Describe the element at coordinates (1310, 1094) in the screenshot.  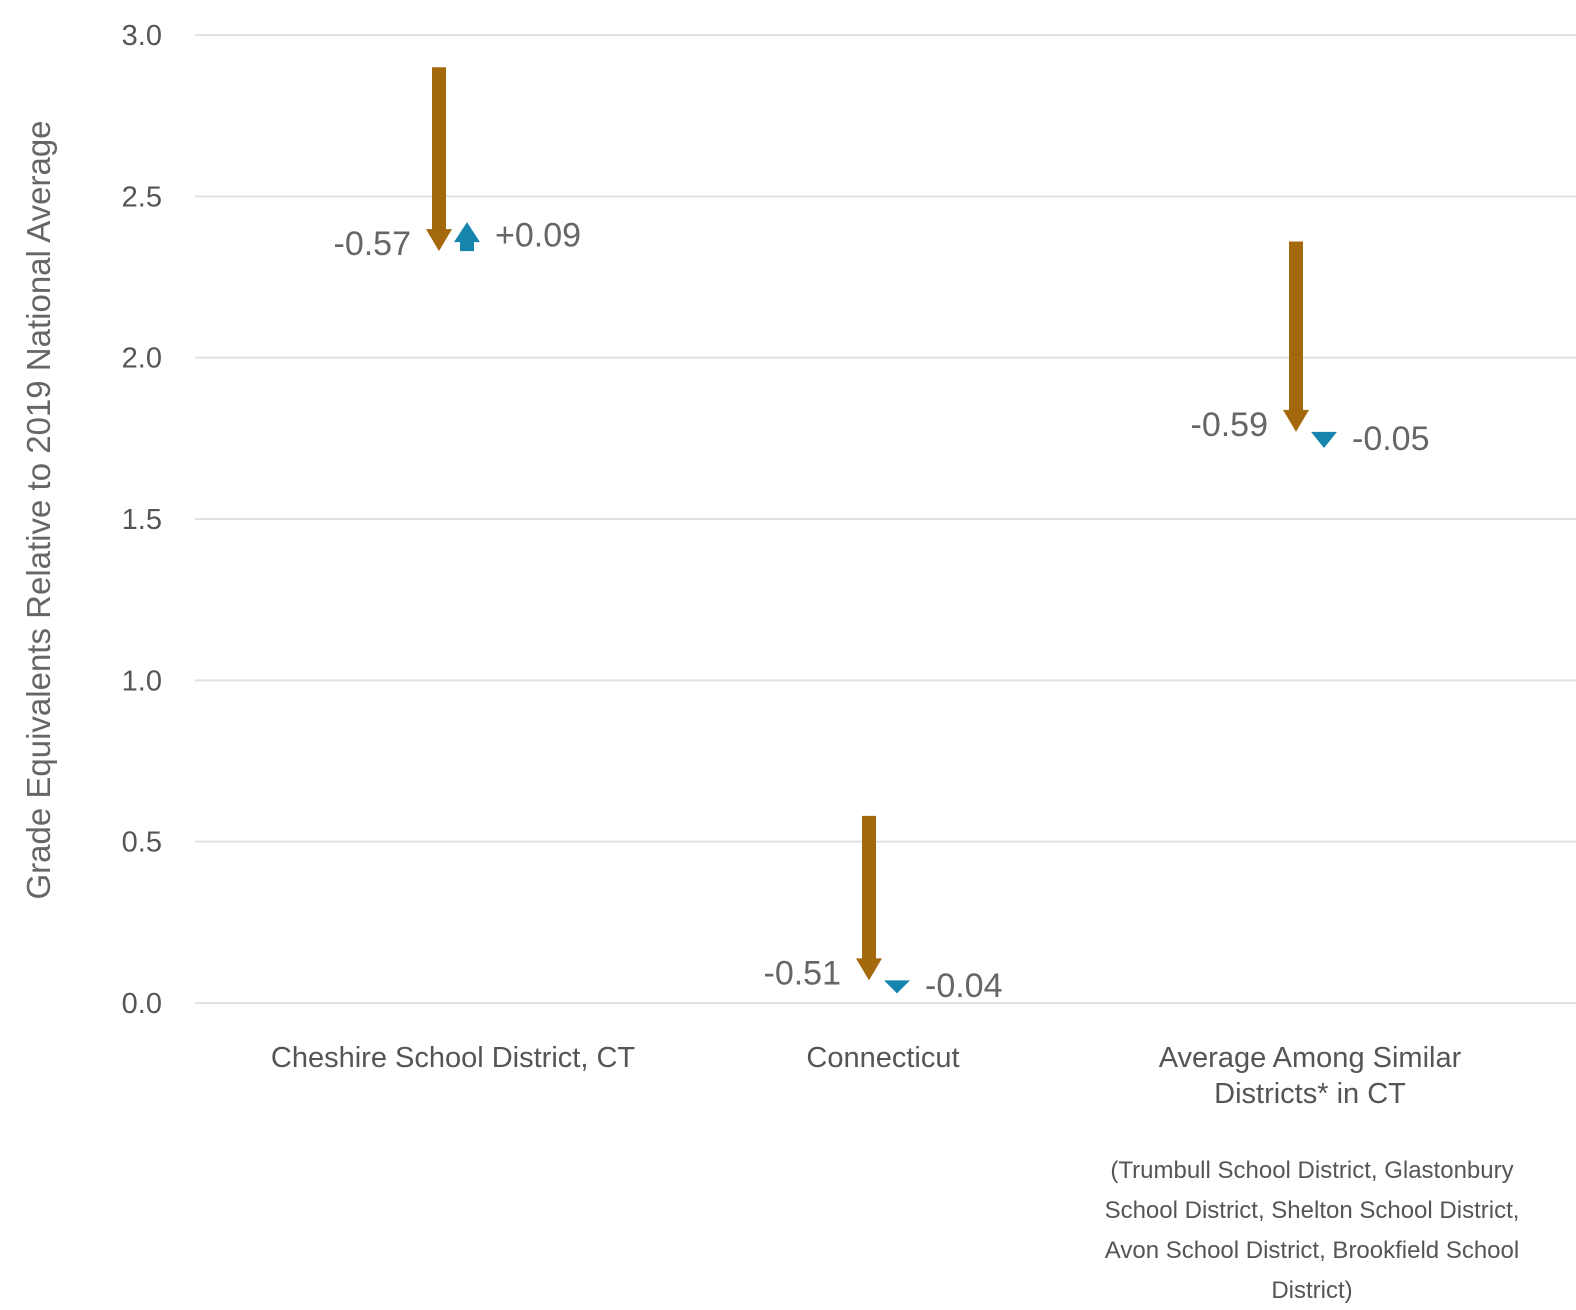
I see `x-category-label: Districts* in CT` at that location.